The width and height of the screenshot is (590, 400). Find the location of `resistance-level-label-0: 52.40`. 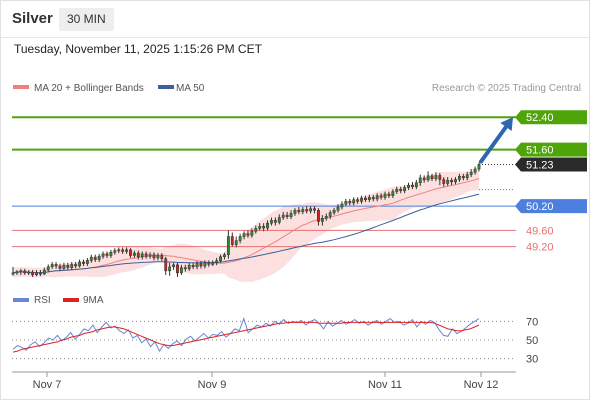

resistance-level-label-0: 52.40 is located at coordinates (540, 118).